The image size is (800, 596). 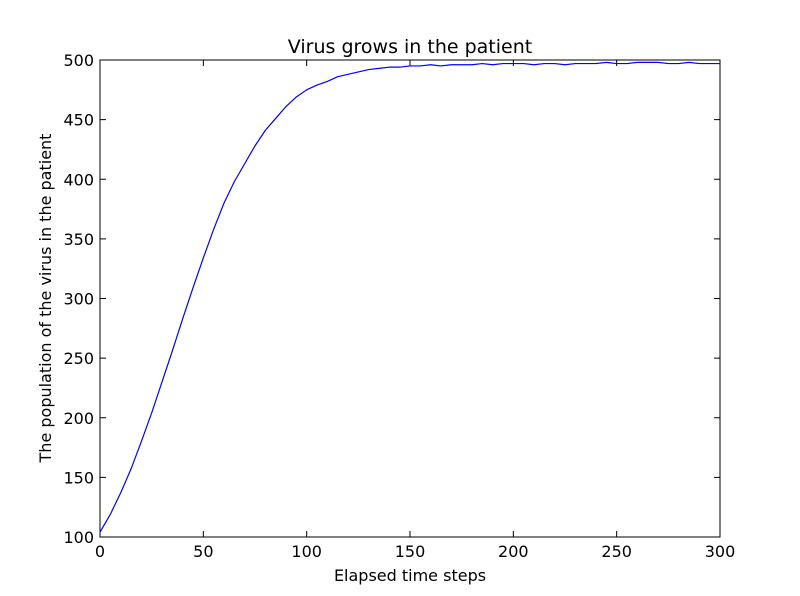 What do you see at coordinates (78, 239) in the screenshot?
I see `y-tick-label: 350` at bounding box center [78, 239].